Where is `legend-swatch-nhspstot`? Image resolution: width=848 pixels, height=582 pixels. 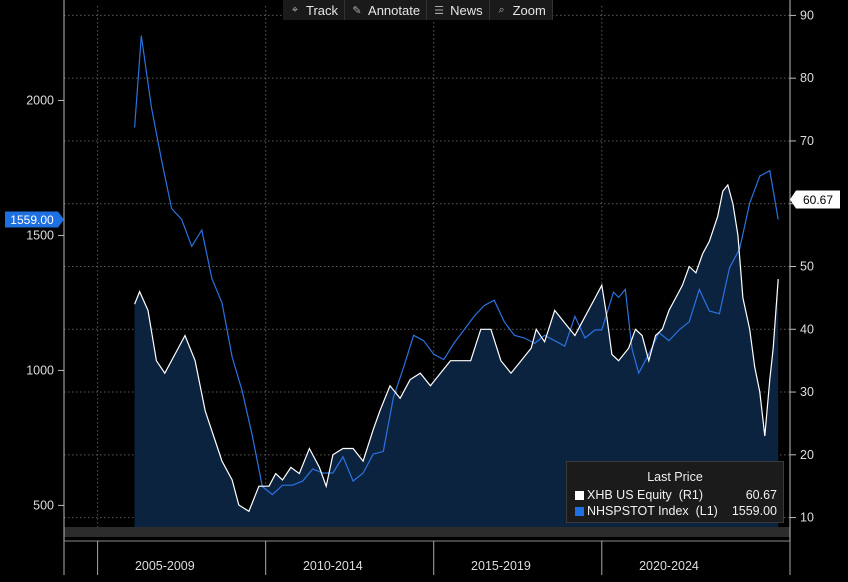 legend-swatch-nhspstot is located at coordinates (579, 511).